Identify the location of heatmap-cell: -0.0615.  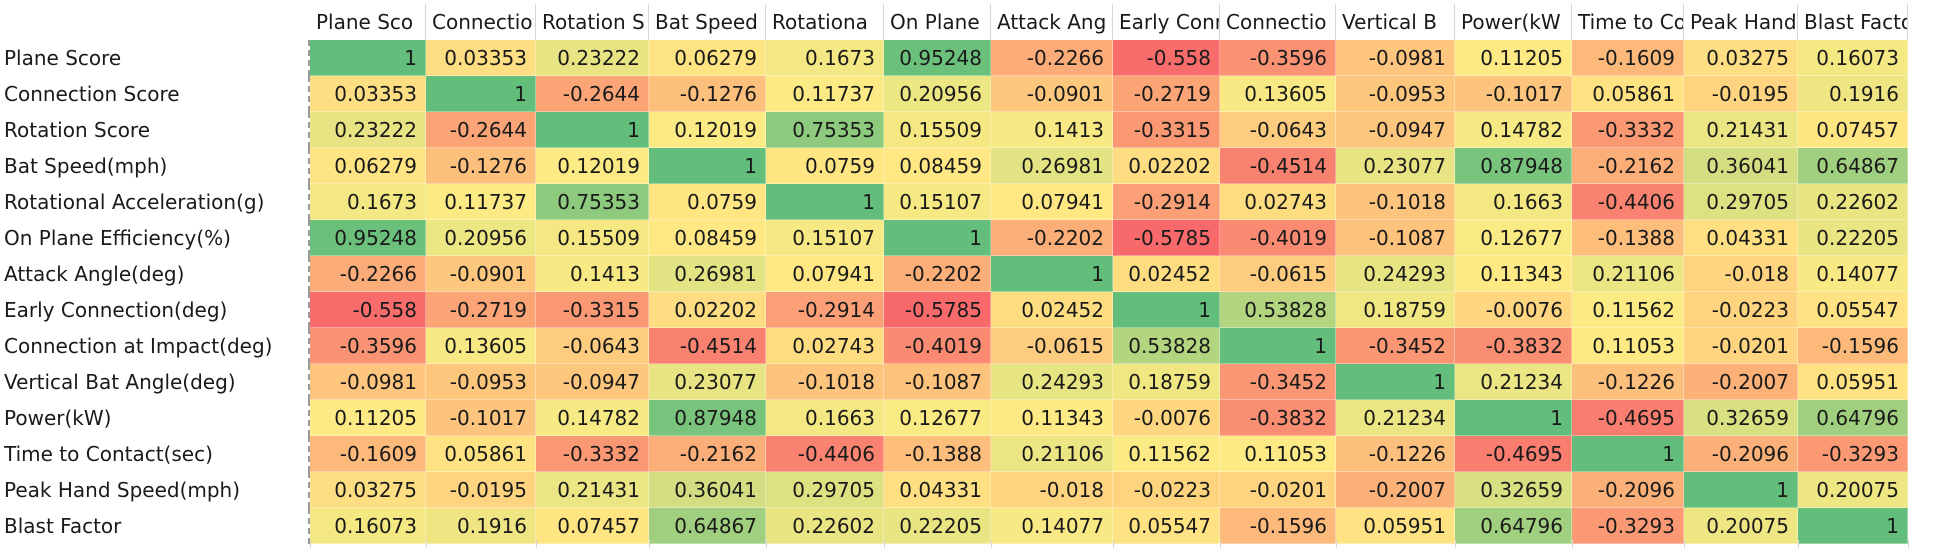
(1278, 274).